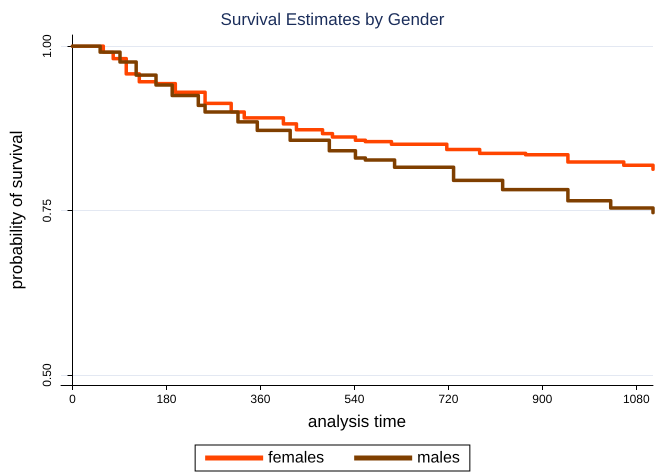 Image resolution: width=665 pixels, height=475 pixels. I want to click on x-tick-label: 0, so click(72, 399).